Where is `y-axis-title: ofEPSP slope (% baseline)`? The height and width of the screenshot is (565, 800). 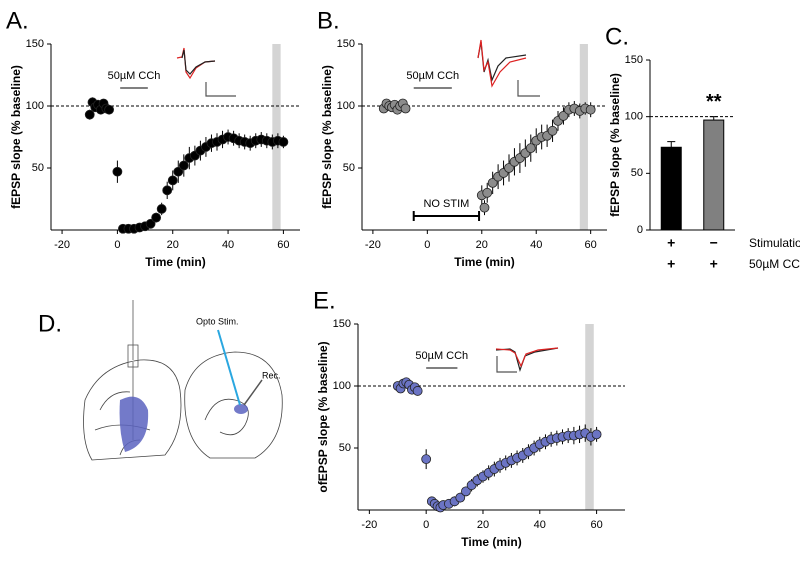 y-axis-title: ofEPSP slope (% baseline) is located at coordinates (323, 416).